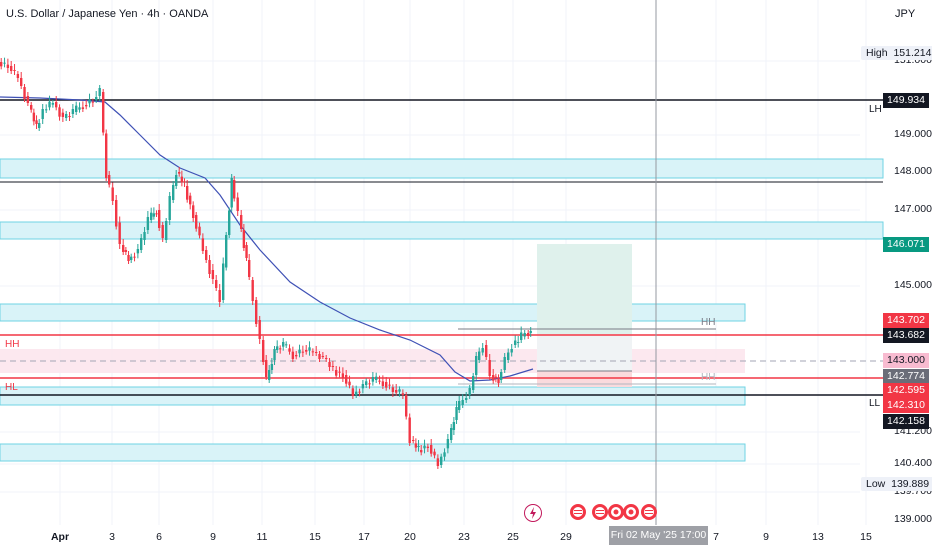 This screenshot has width=932, height=550. Describe the element at coordinates (213, 537) in the screenshot. I see `time-axis-label: 9` at that location.